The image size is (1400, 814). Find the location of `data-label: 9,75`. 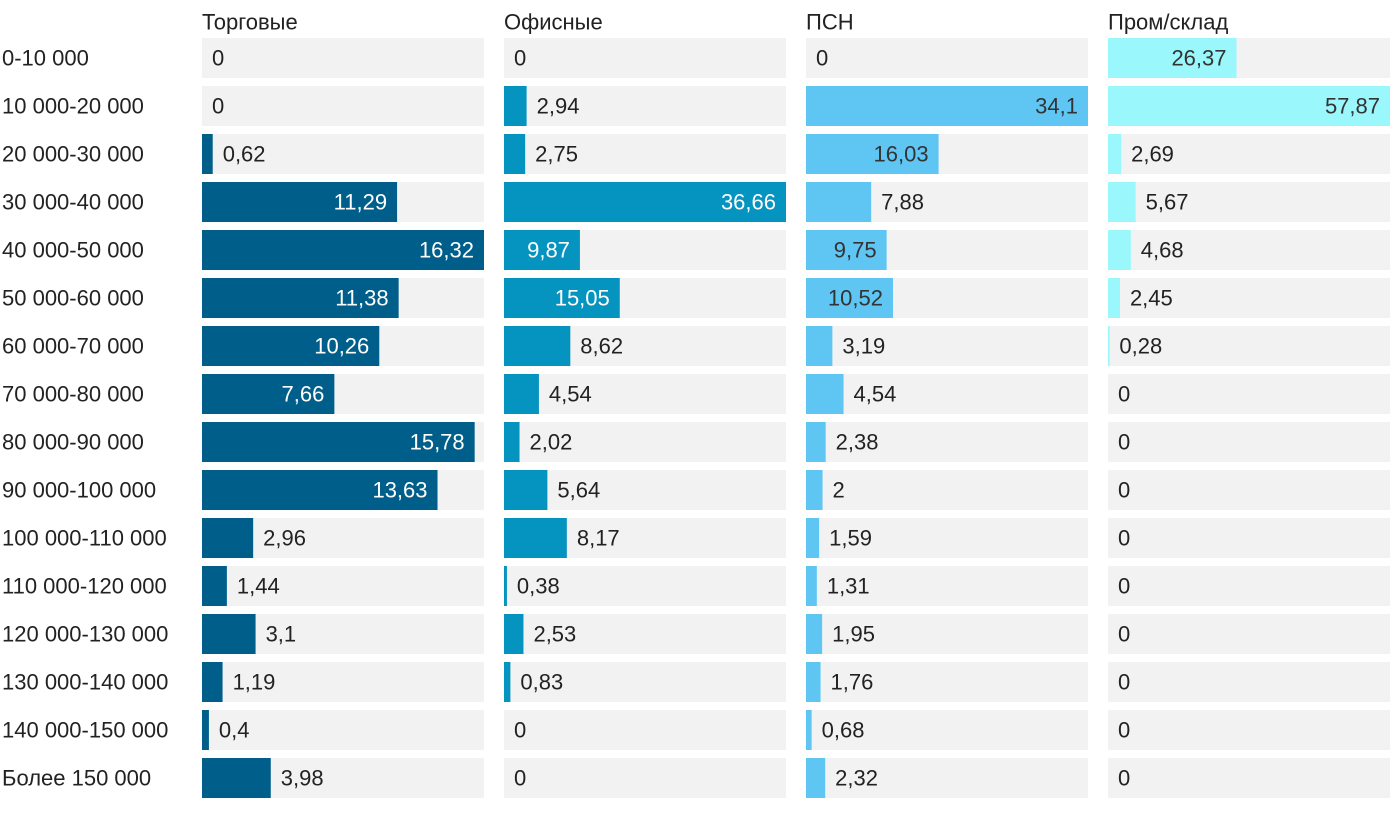

data-label: 9,75 is located at coordinates (855, 250).